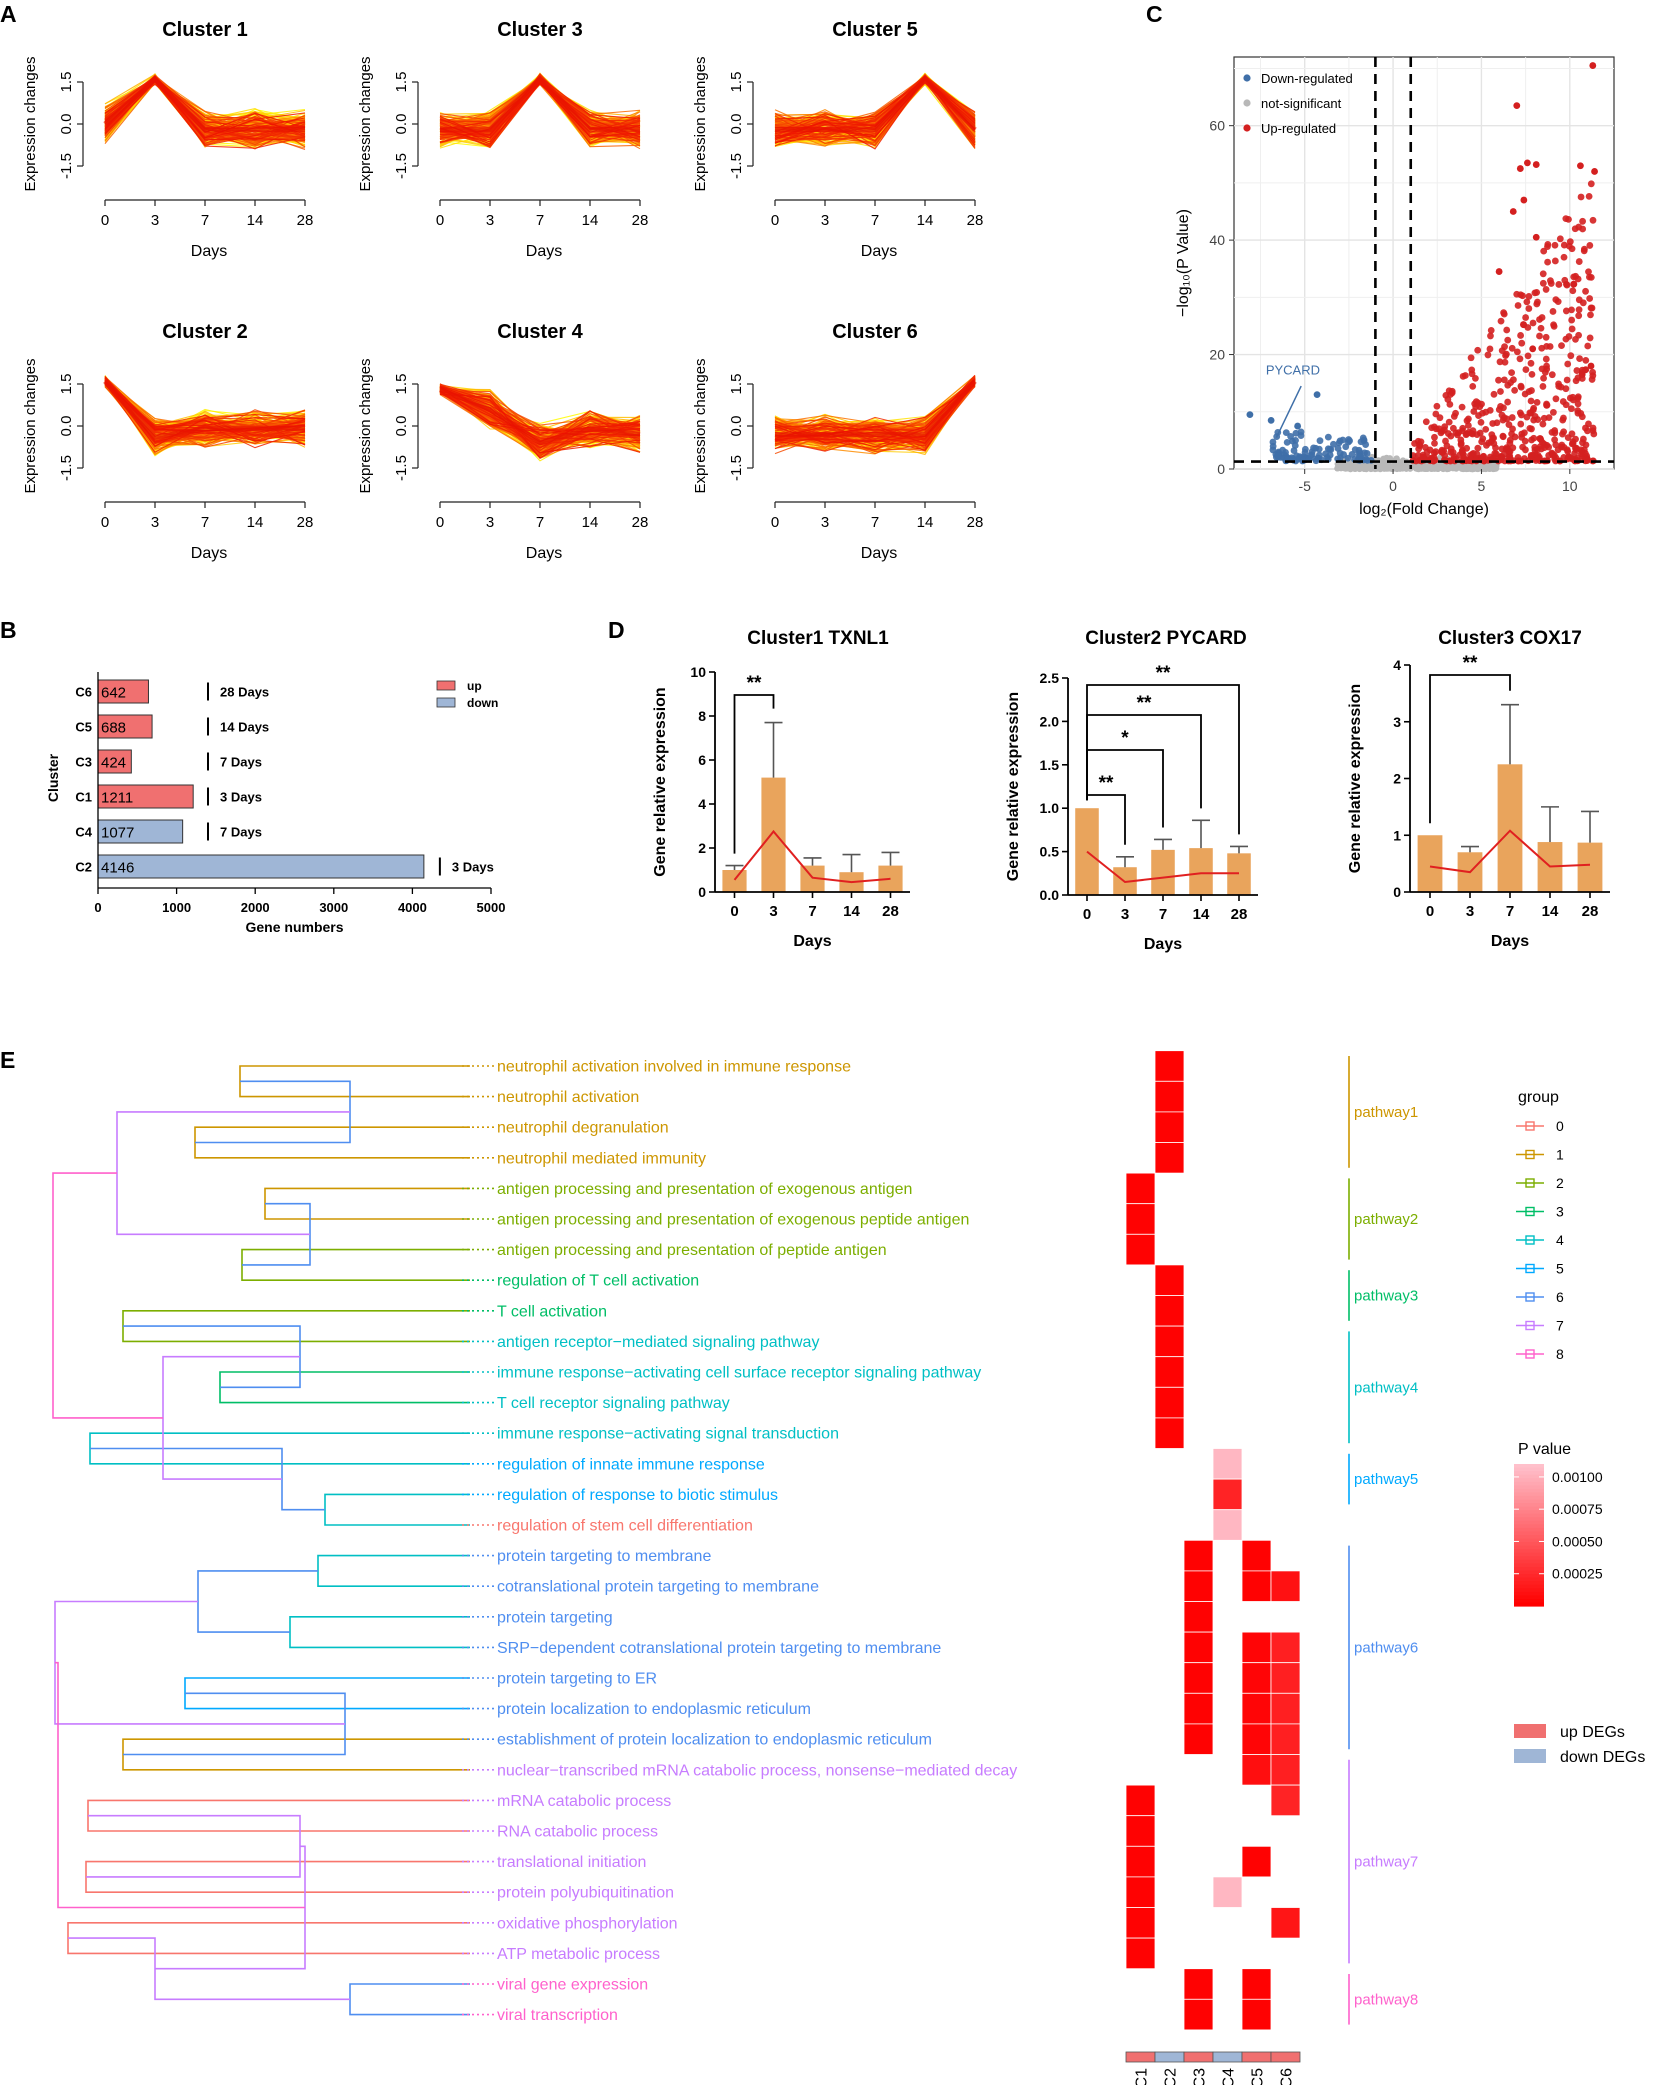  What do you see at coordinates (241, 797) in the screenshot?
I see `peak-day-label: 3 Days` at bounding box center [241, 797].